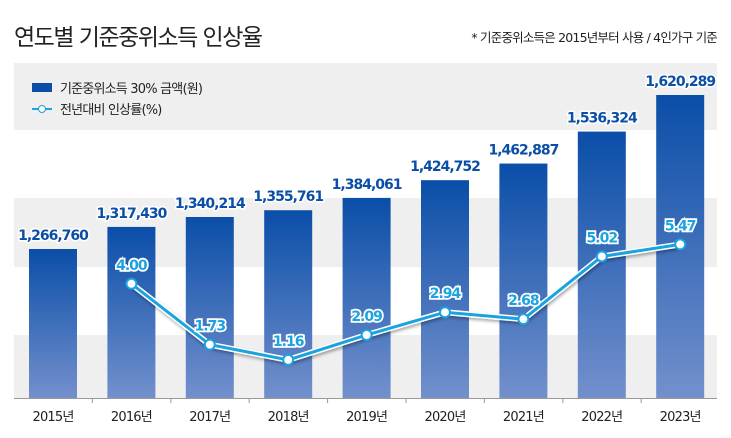  I want to click on legend-label-bar: 기준중위소득 30% 금액(원), so click(131, 89).